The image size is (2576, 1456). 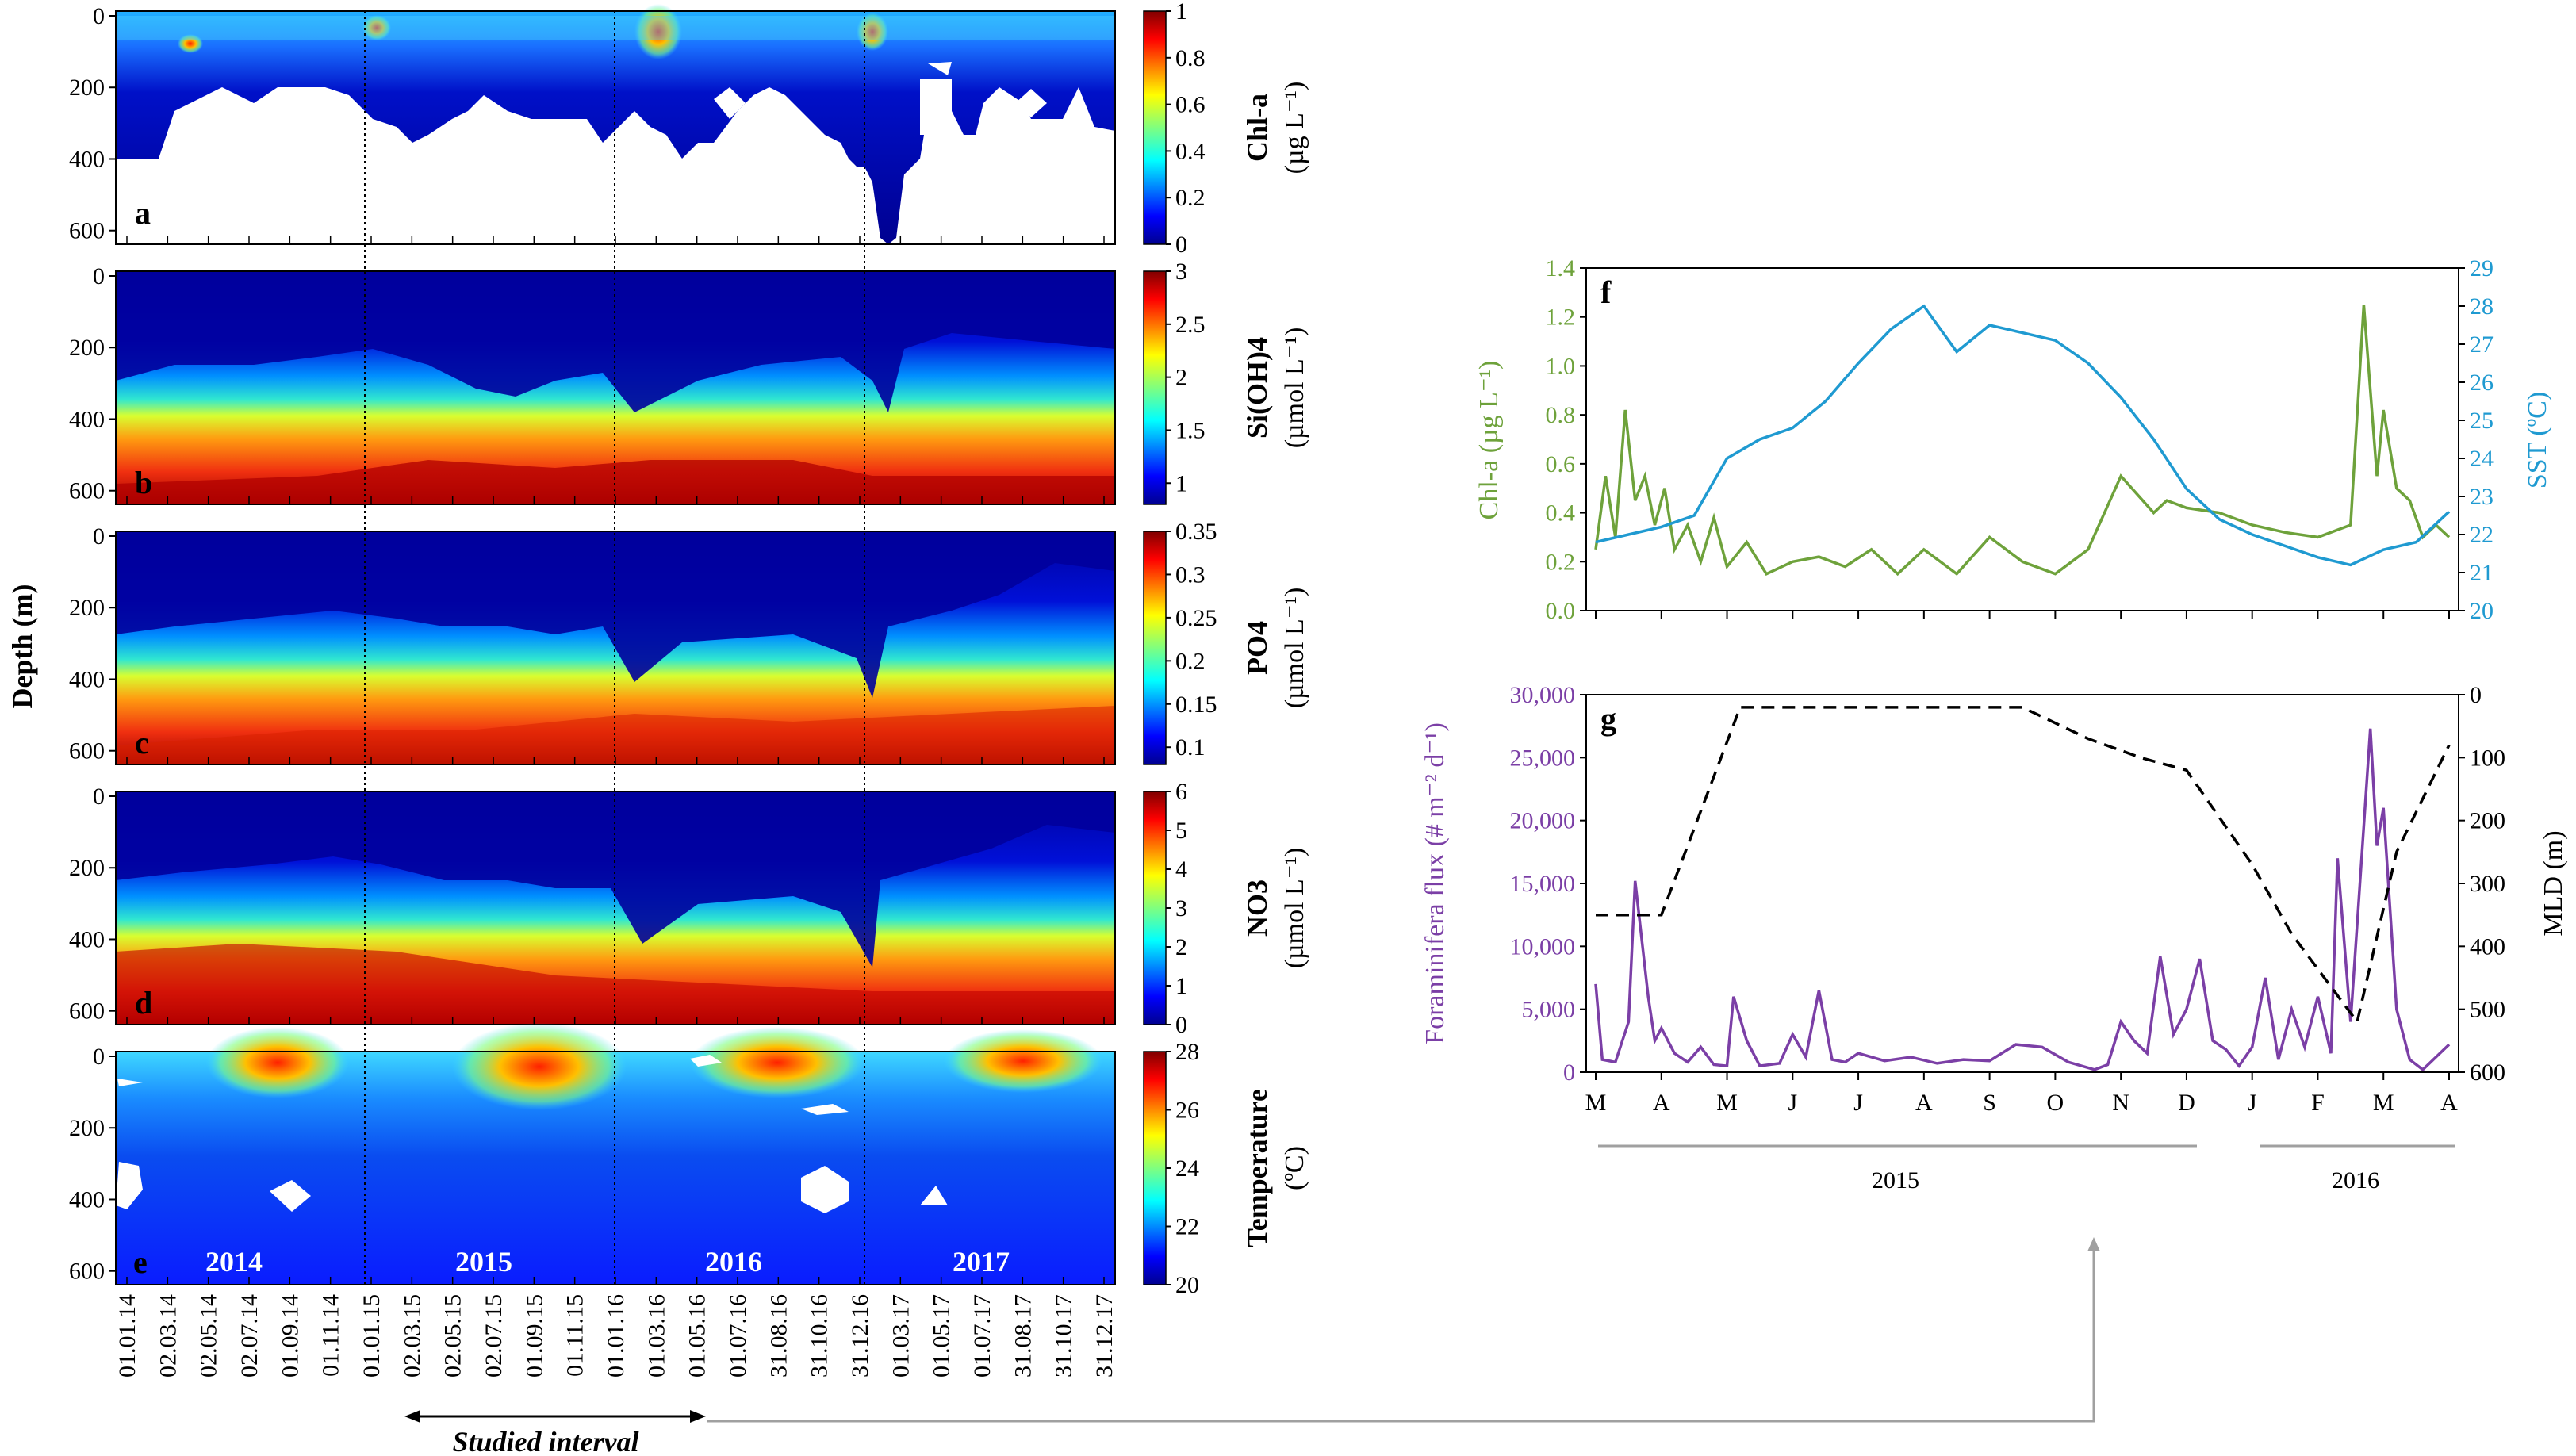 What do you see at coordinates (2482, 421) in the screenshot?
I see `f-right-tick-label: 25` at bounding box center [2482, 421].